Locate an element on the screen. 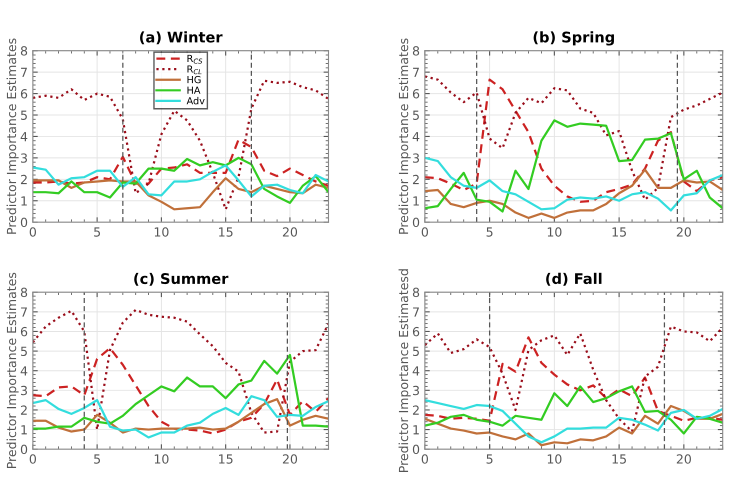 Image resolution: width=730 pixels, height=483 pixels. chart-title: (b) Spring is located at coordinates (574, 38).